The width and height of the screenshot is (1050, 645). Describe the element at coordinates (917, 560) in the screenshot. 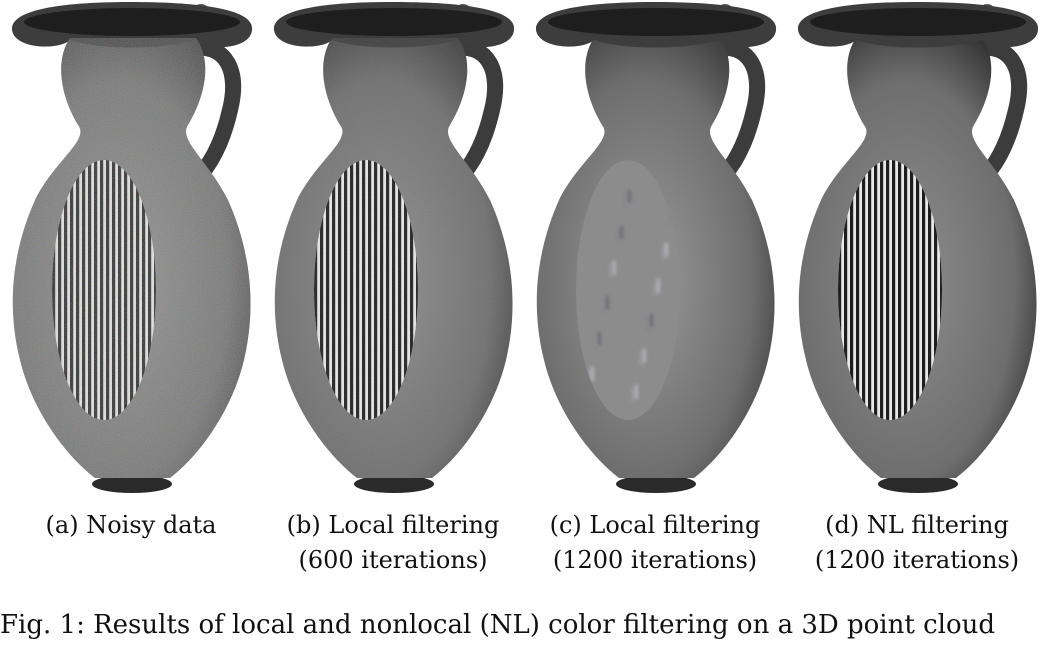

I see `subcaption-d-sublabel: (1200 iterations)` at that location.